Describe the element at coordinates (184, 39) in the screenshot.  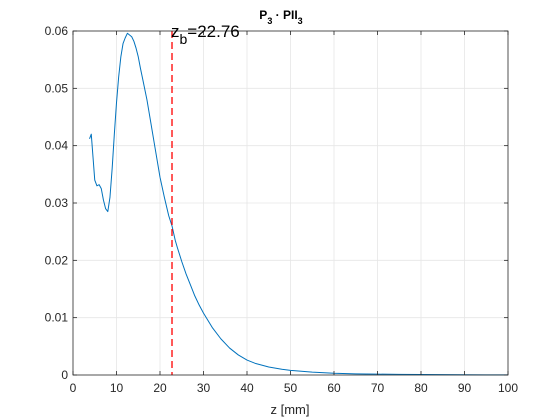
I see `annotation-subscript: b` at that location.